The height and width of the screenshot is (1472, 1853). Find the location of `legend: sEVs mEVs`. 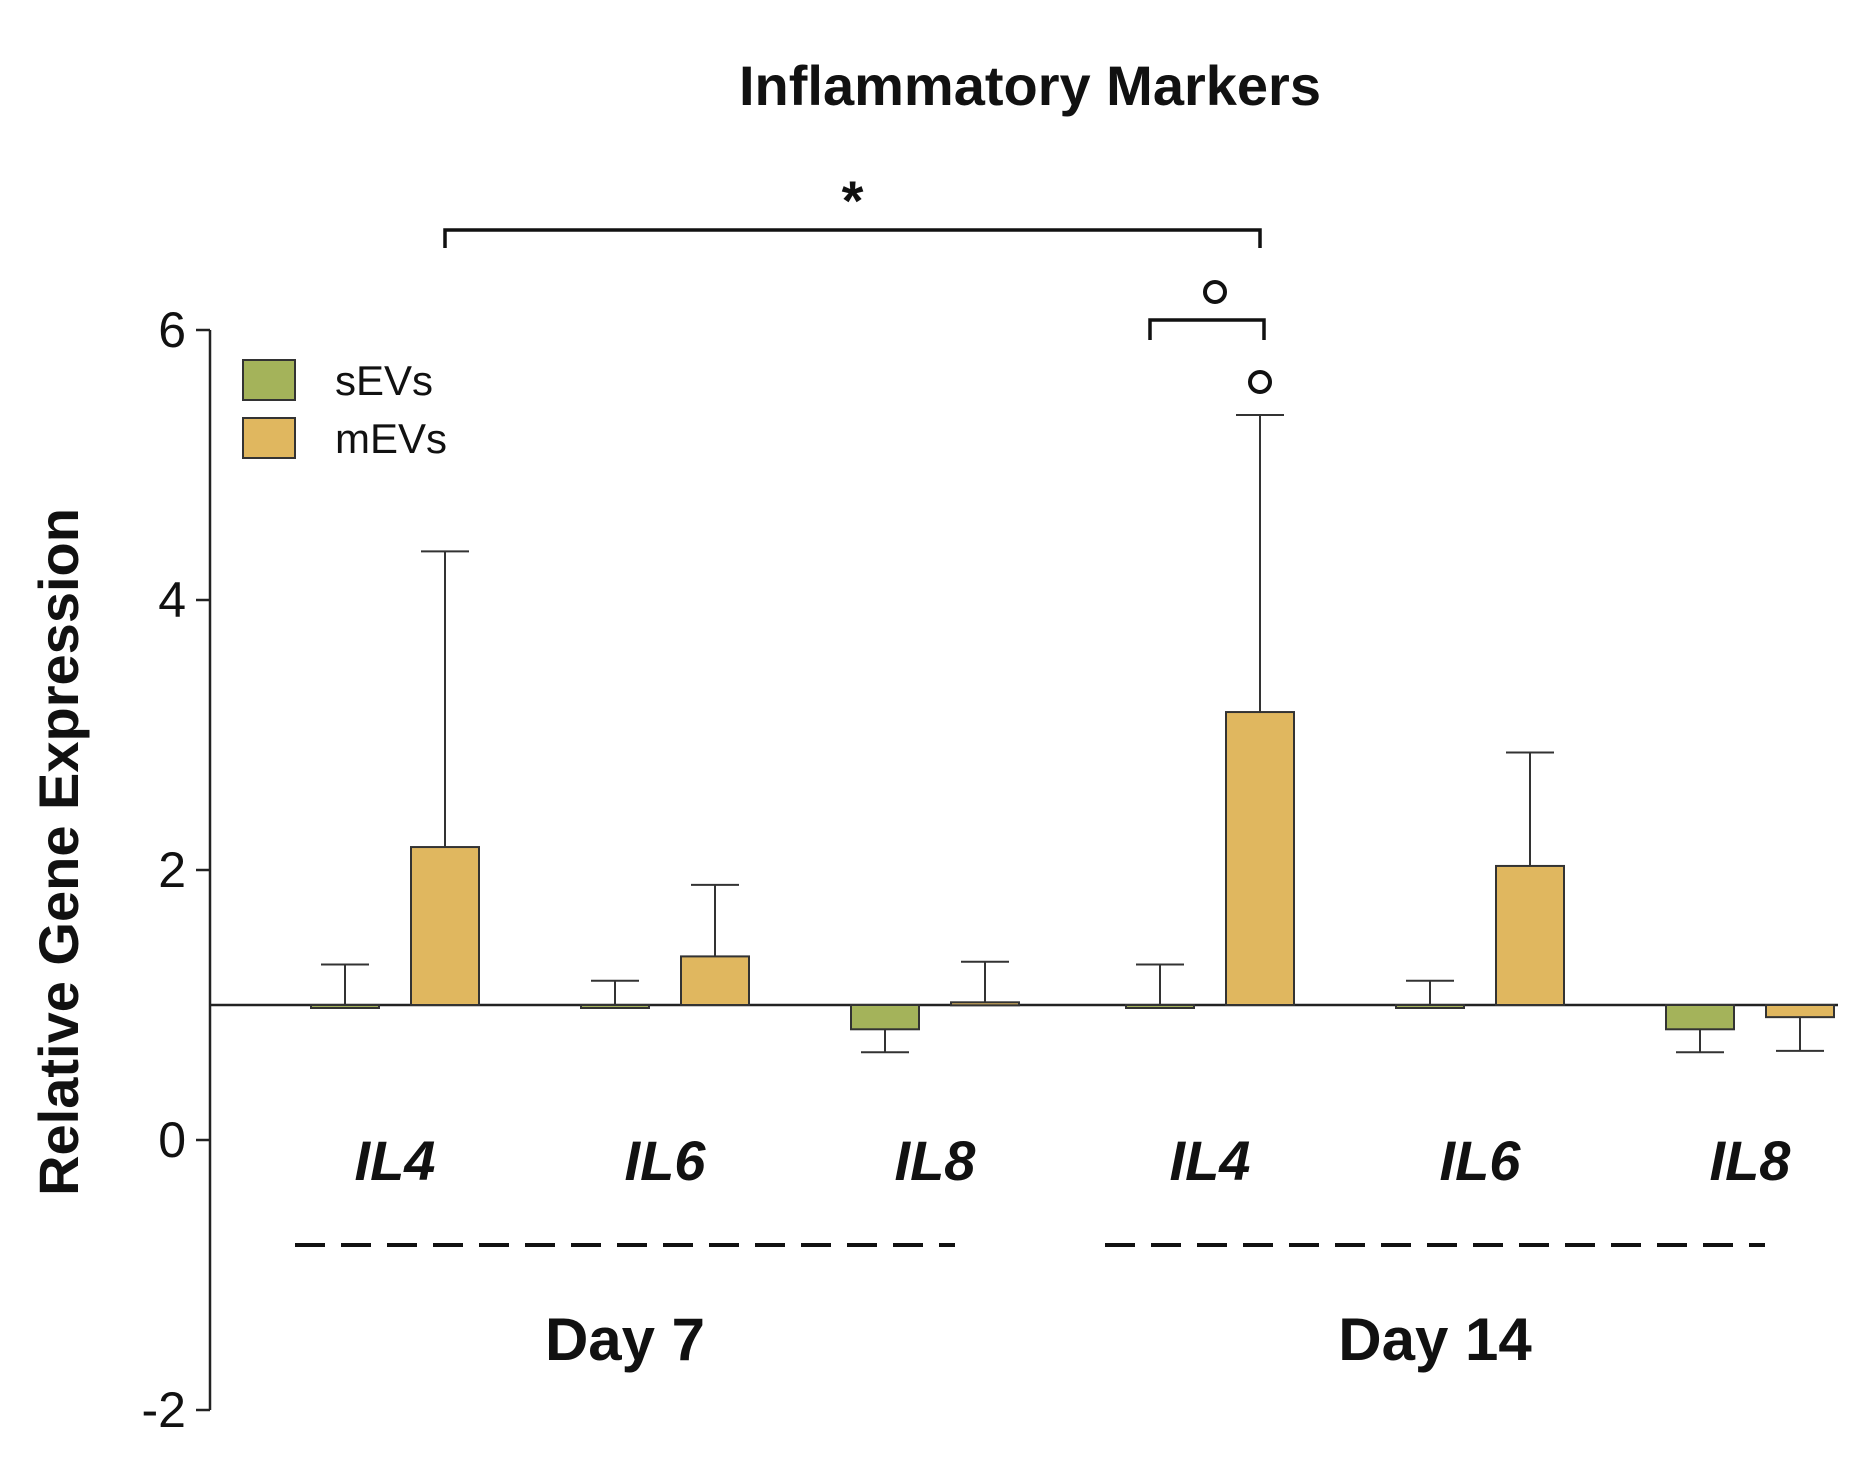

legend: sEVs mEVs is located at coordinates (344, 409).